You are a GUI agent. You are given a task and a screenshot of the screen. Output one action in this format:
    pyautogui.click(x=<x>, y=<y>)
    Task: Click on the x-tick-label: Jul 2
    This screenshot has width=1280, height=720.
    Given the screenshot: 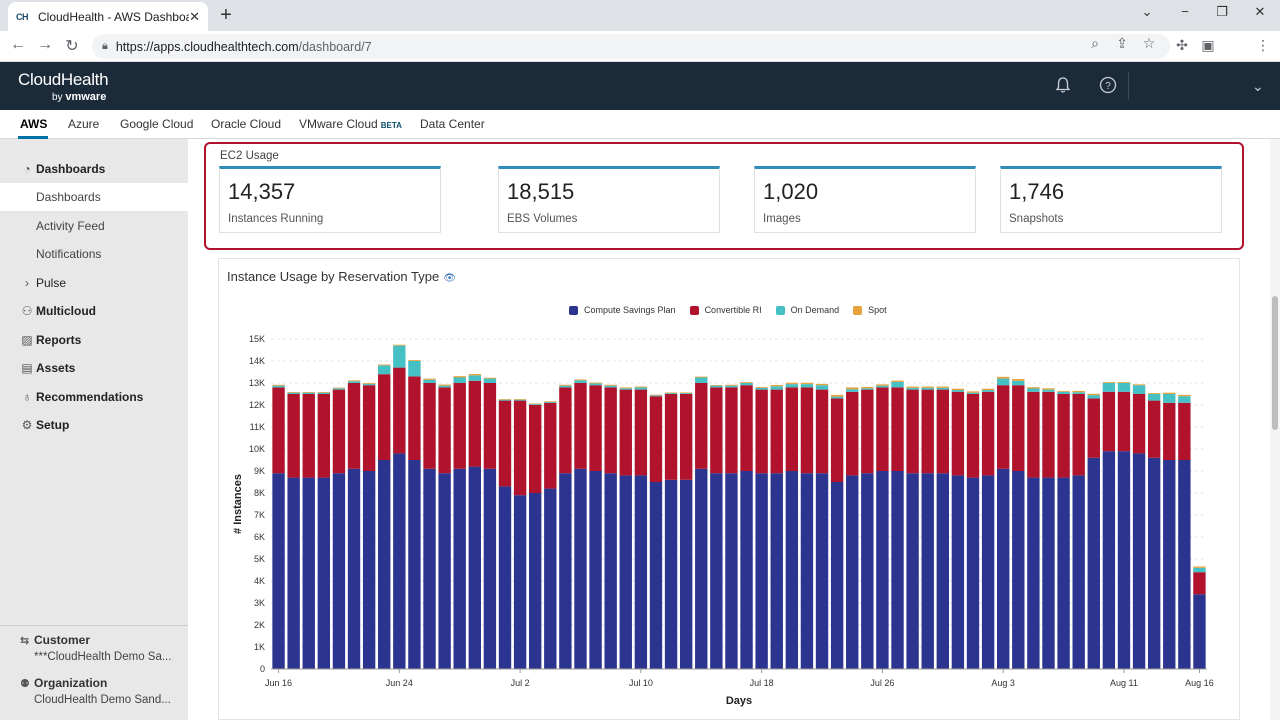 What is the action you would take?
    pyautogui.click(x=520, y=683)
    